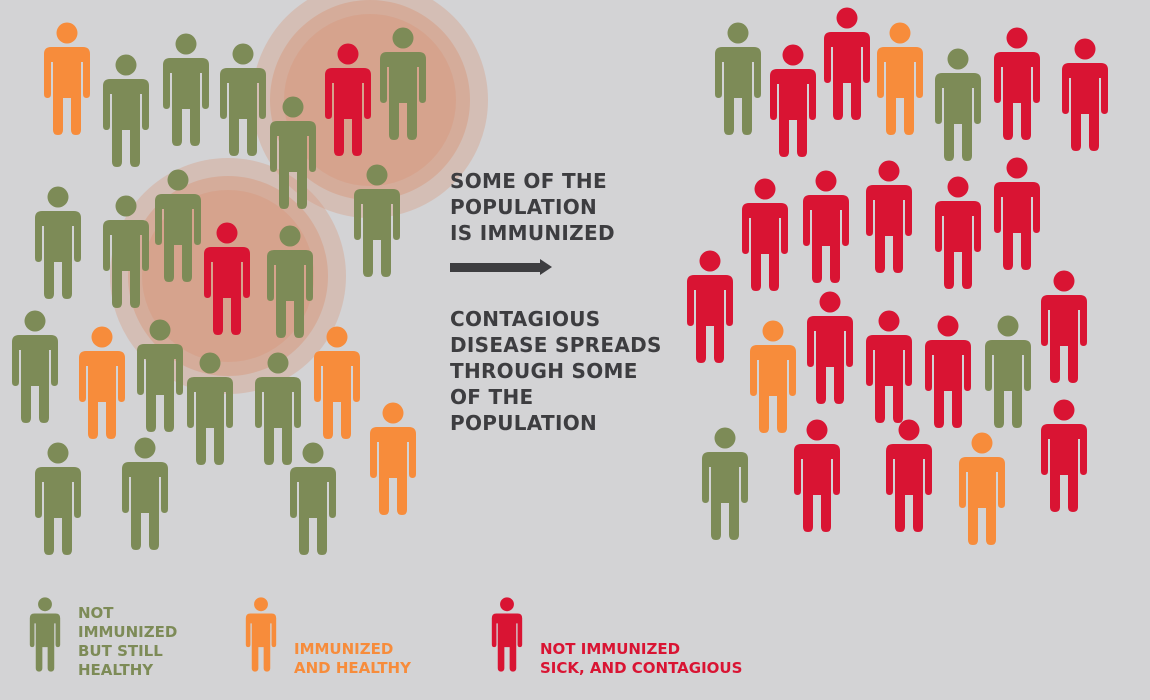  I want to click on caption-line: IS IMMUNIZED, so click(532, 233).